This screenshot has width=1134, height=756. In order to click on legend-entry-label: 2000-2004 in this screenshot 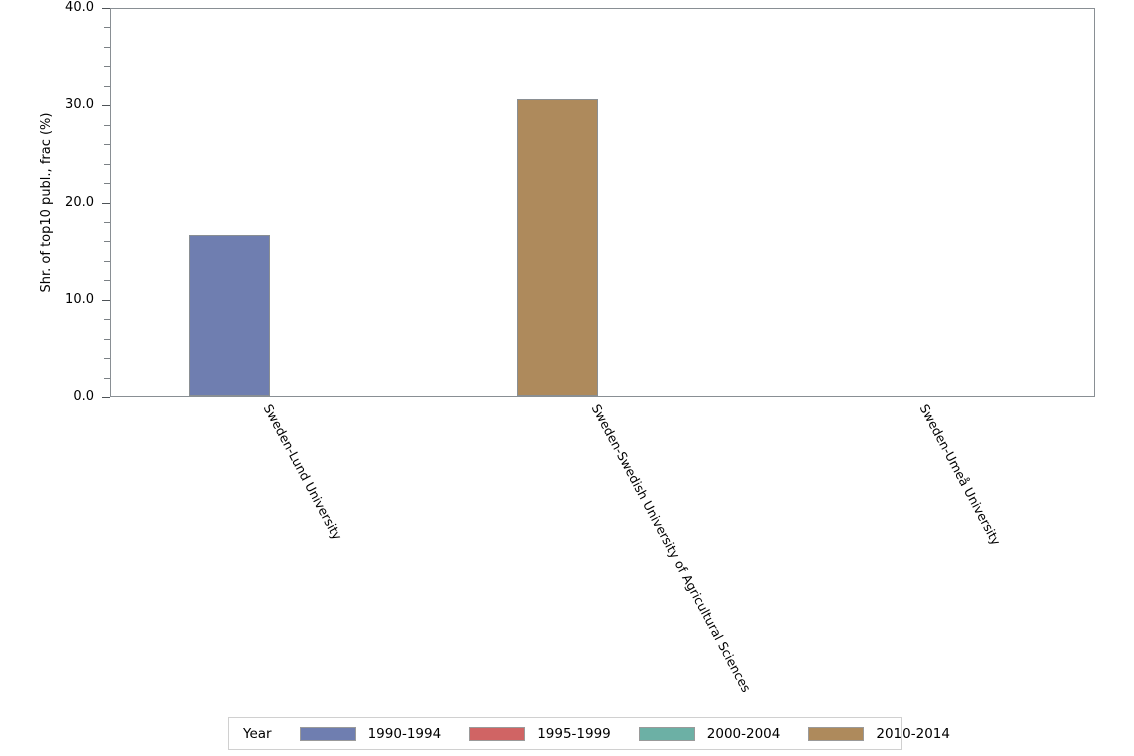, I will do `click(743, 733)`.